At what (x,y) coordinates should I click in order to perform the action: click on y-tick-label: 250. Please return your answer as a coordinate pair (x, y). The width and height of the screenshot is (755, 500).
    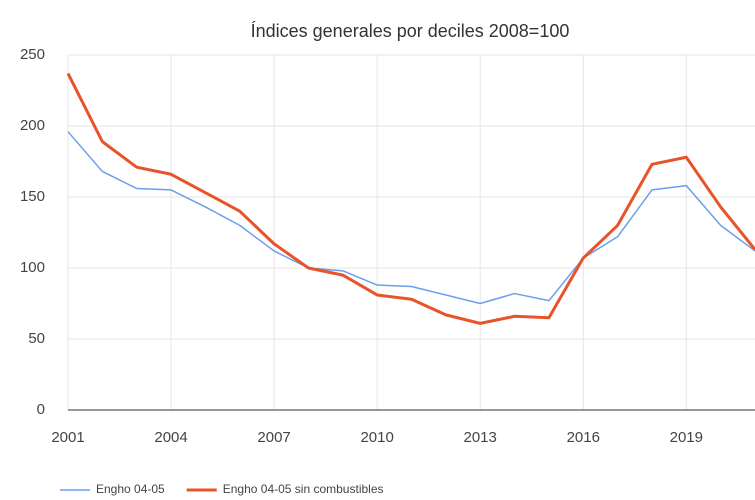
    Looking at the image, I should click on (32, 54).